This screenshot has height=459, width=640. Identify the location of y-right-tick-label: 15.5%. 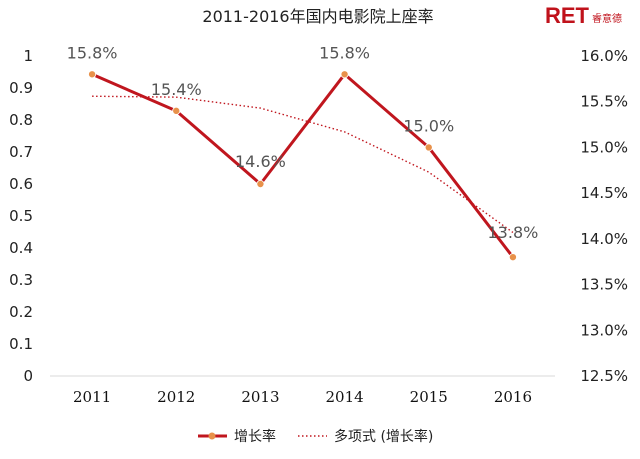
(604, 102).